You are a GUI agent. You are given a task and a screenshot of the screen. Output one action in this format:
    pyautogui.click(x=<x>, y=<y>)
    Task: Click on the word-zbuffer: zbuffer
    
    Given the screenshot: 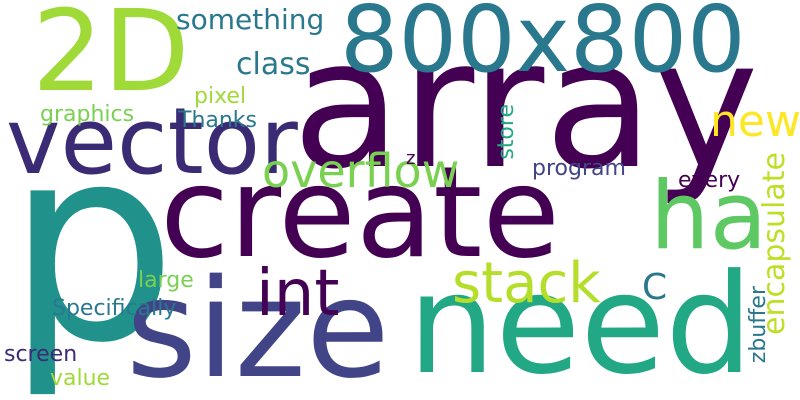 What is the action you would take?
    pyautogui.click(x=758, y=325)
    